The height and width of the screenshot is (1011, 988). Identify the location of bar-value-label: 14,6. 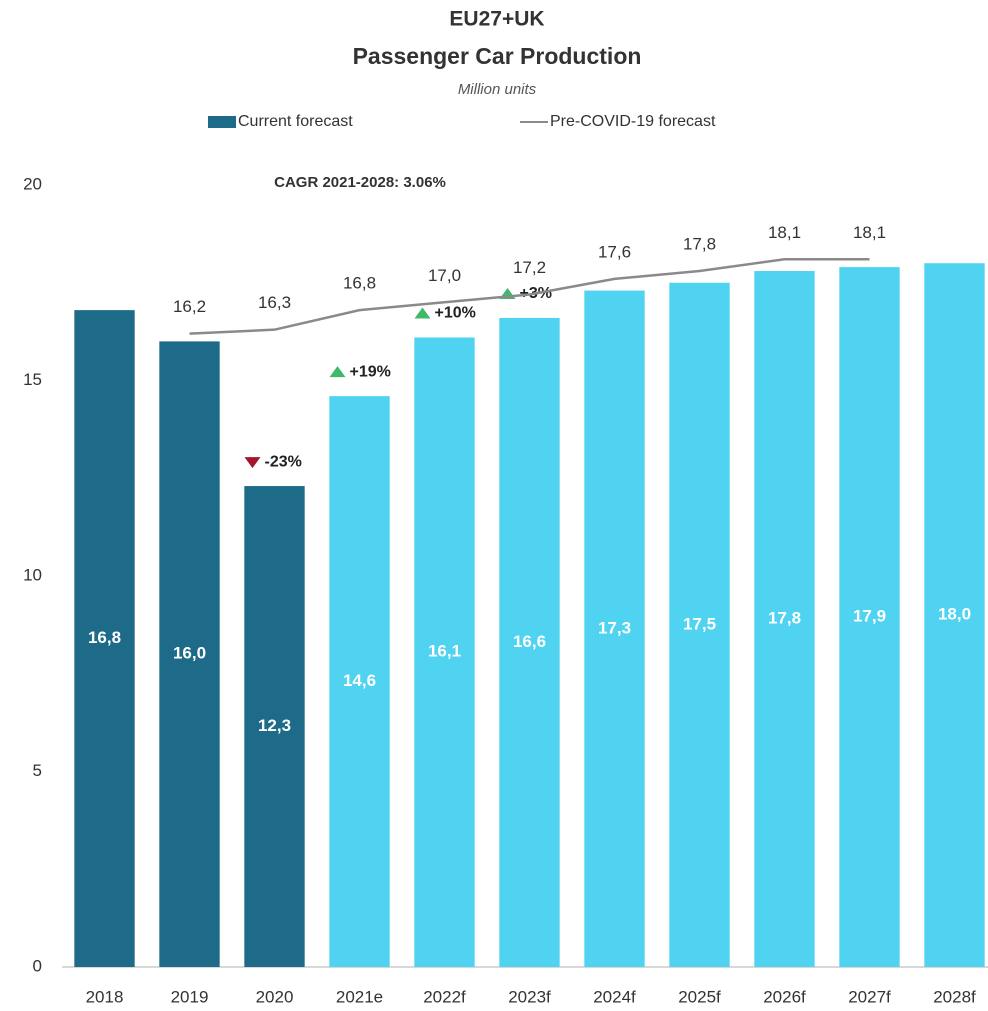
(359, 680).